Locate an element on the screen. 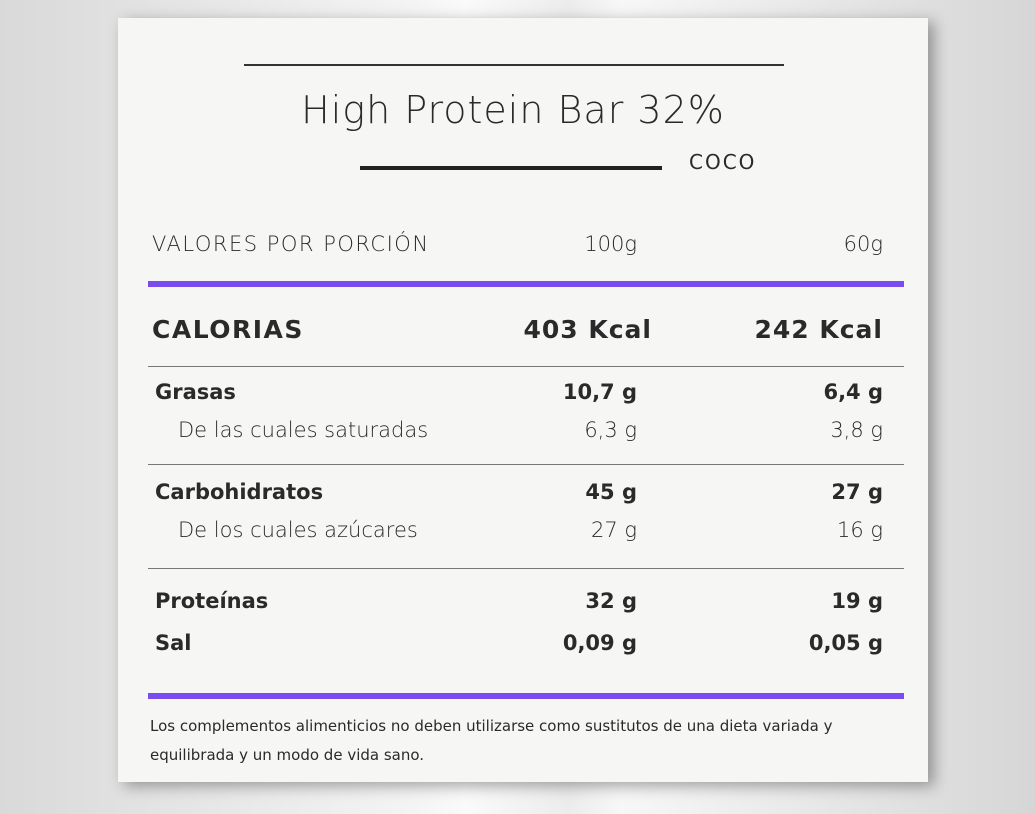 This screenshot has width=1035, height=814. header-label: VALORES POR PORCIÓN is located at coordinates (291, 244).